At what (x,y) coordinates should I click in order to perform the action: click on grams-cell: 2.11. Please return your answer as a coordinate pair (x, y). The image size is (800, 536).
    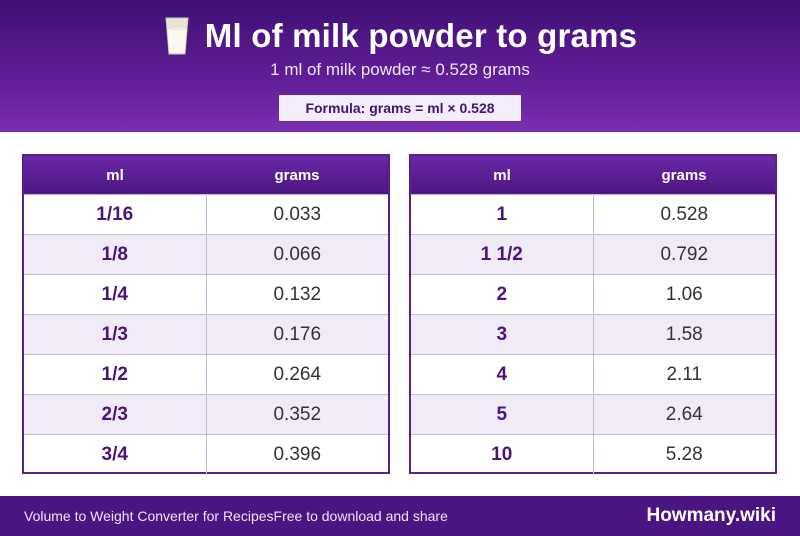
    Looking at the image, I should click on (684, 374).